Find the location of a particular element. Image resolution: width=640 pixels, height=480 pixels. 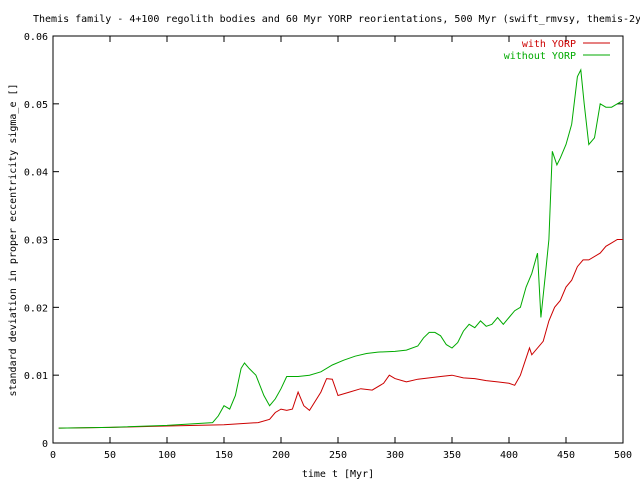

x-tick-label: 500 is located at coordinates (623, 455).